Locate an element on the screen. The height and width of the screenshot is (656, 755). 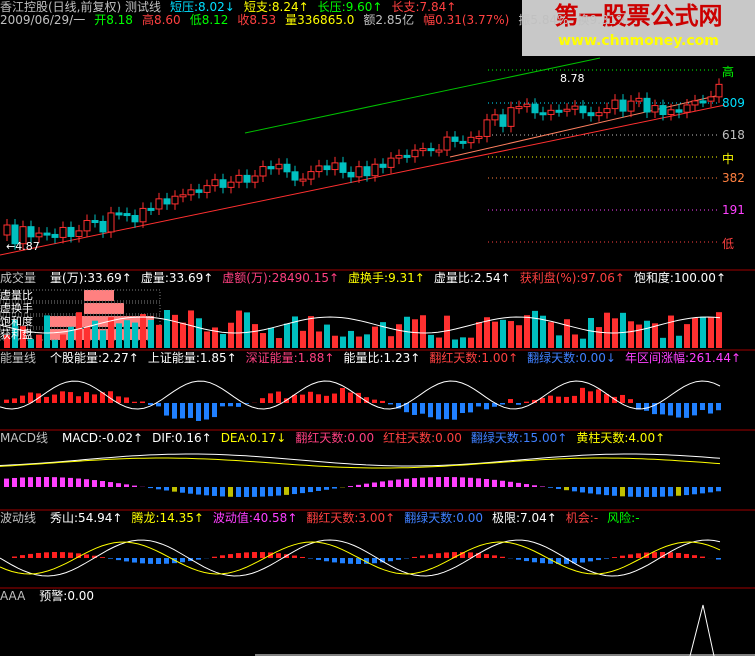
header-item: 短压:8.02↓ is located at coordinates (202, 7).